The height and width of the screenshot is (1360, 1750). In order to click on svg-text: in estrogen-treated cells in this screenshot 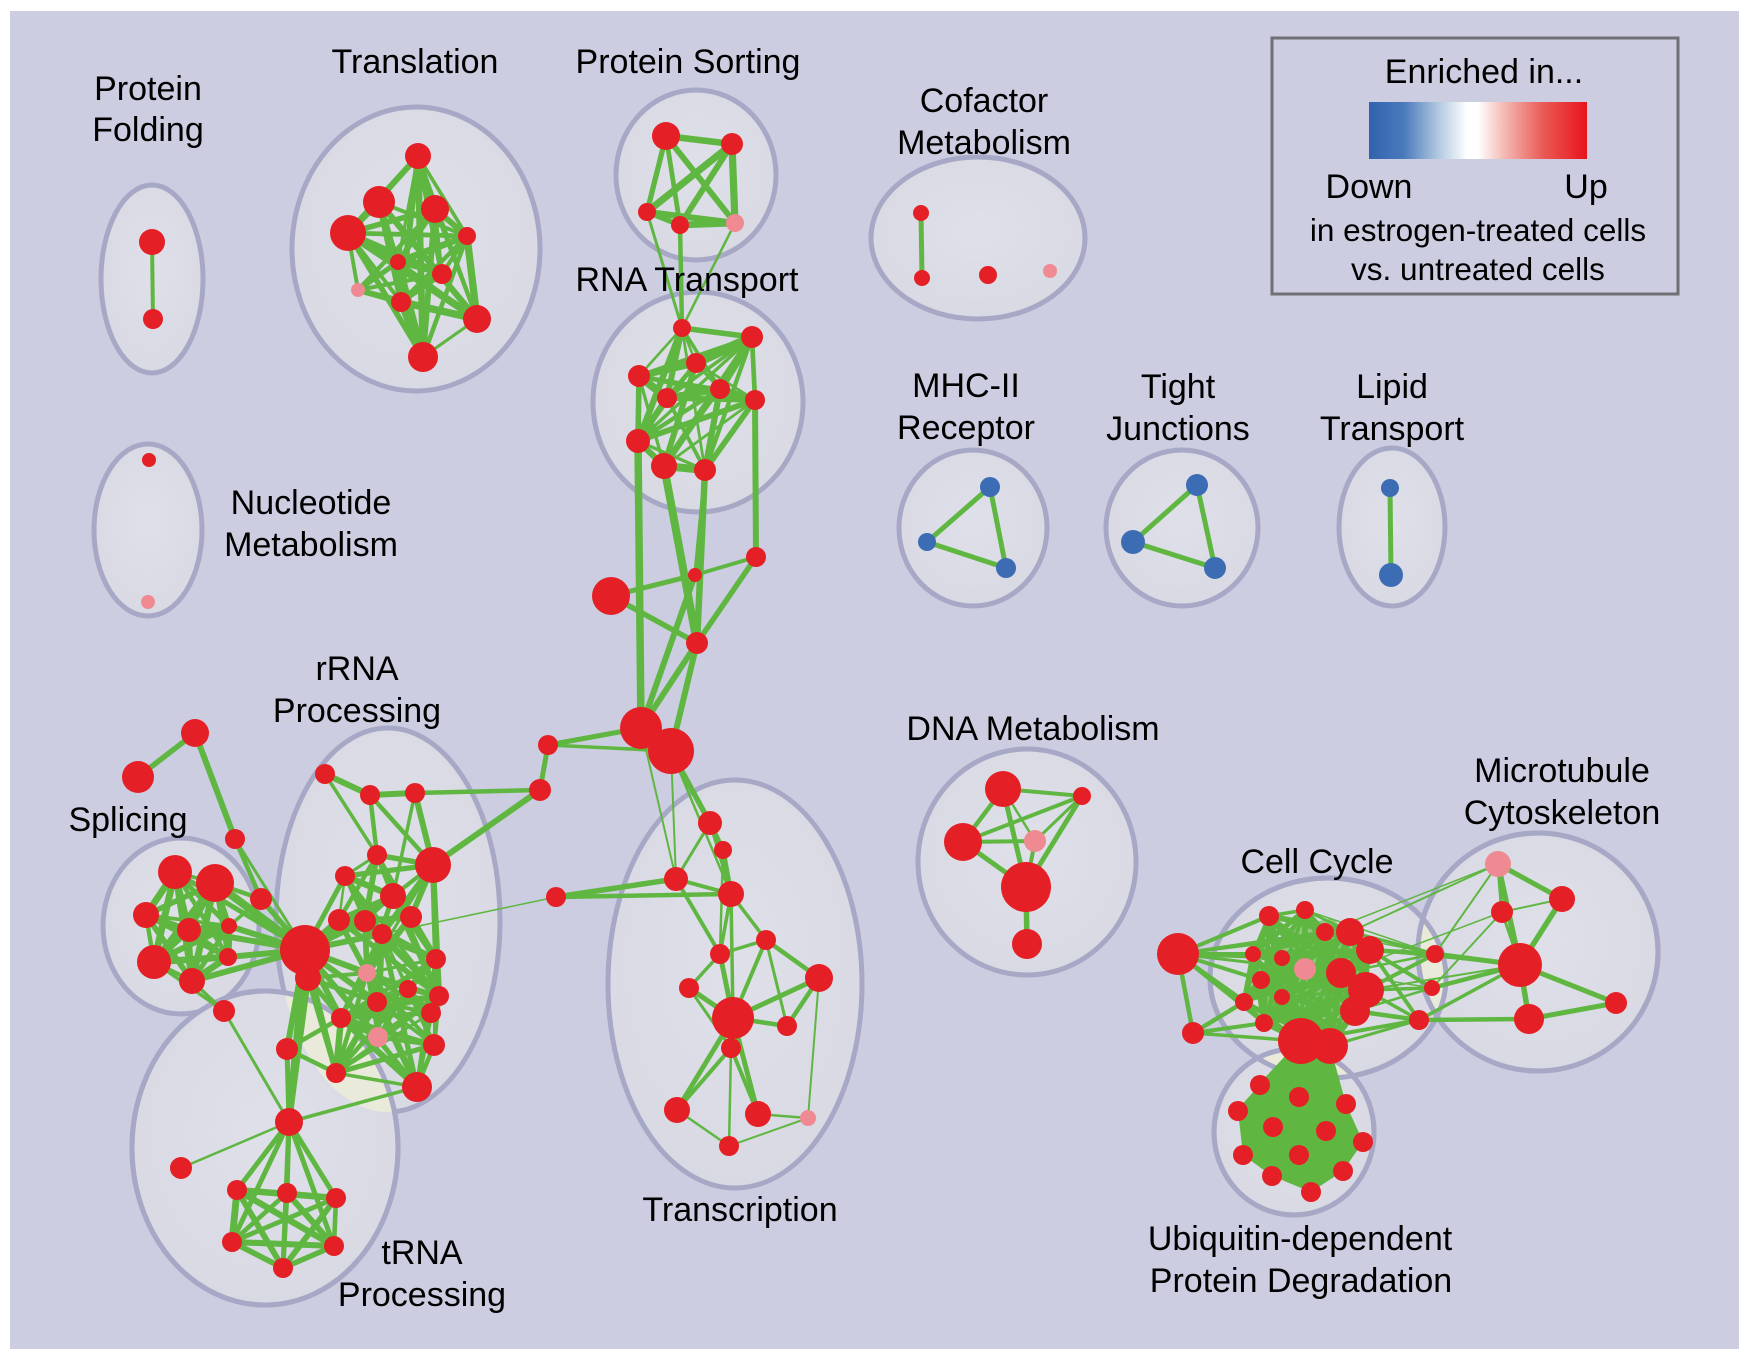, I will do `click(1478, 230)`.